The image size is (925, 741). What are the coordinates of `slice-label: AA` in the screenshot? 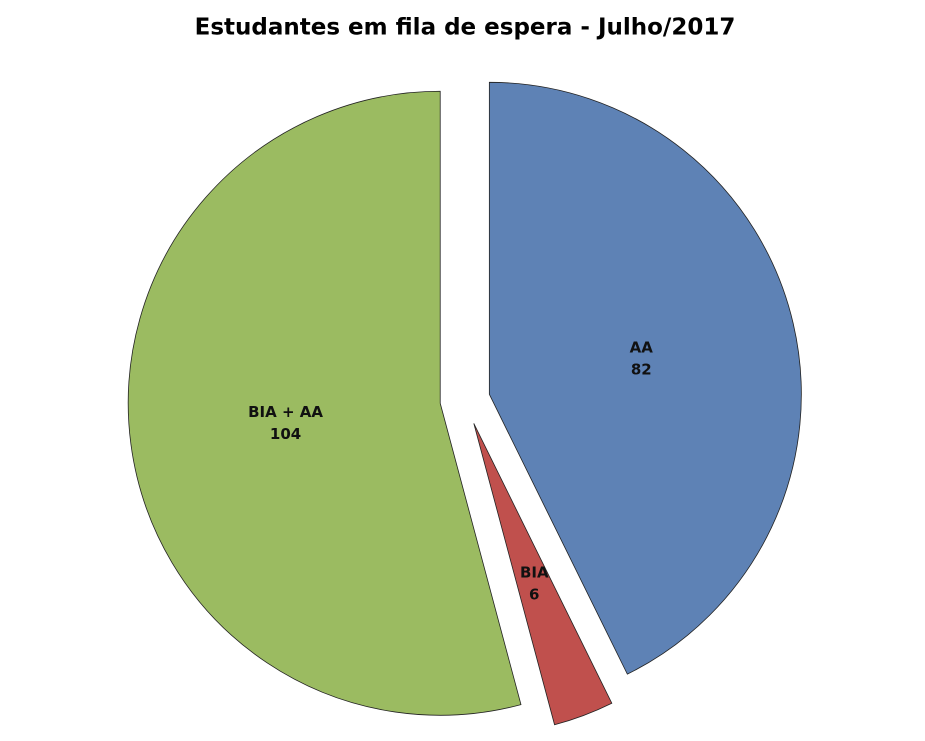 It's located at (642, 347).